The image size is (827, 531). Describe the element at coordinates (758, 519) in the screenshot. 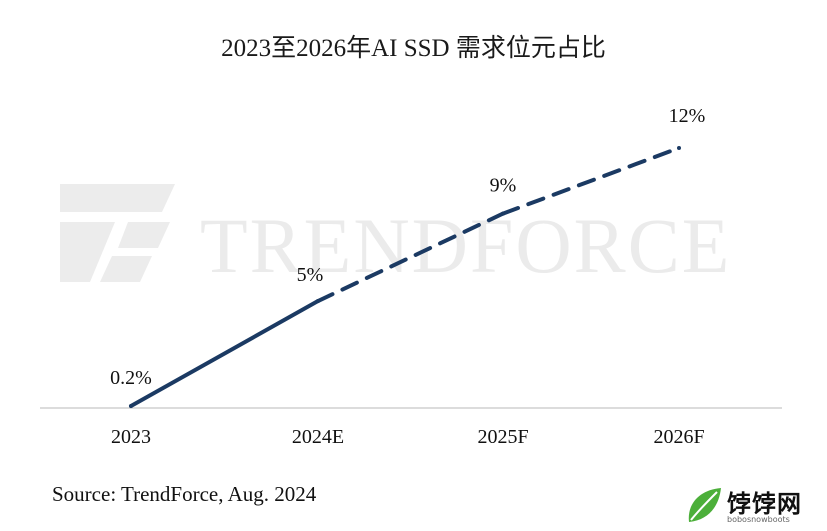

I see `site-subtitle: bobosnowboots` at that location.